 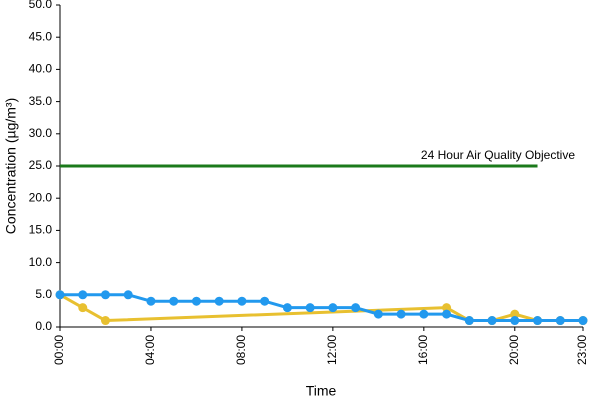 I want to click on y-tick-label: 20.0, so click(x=41, y=197).